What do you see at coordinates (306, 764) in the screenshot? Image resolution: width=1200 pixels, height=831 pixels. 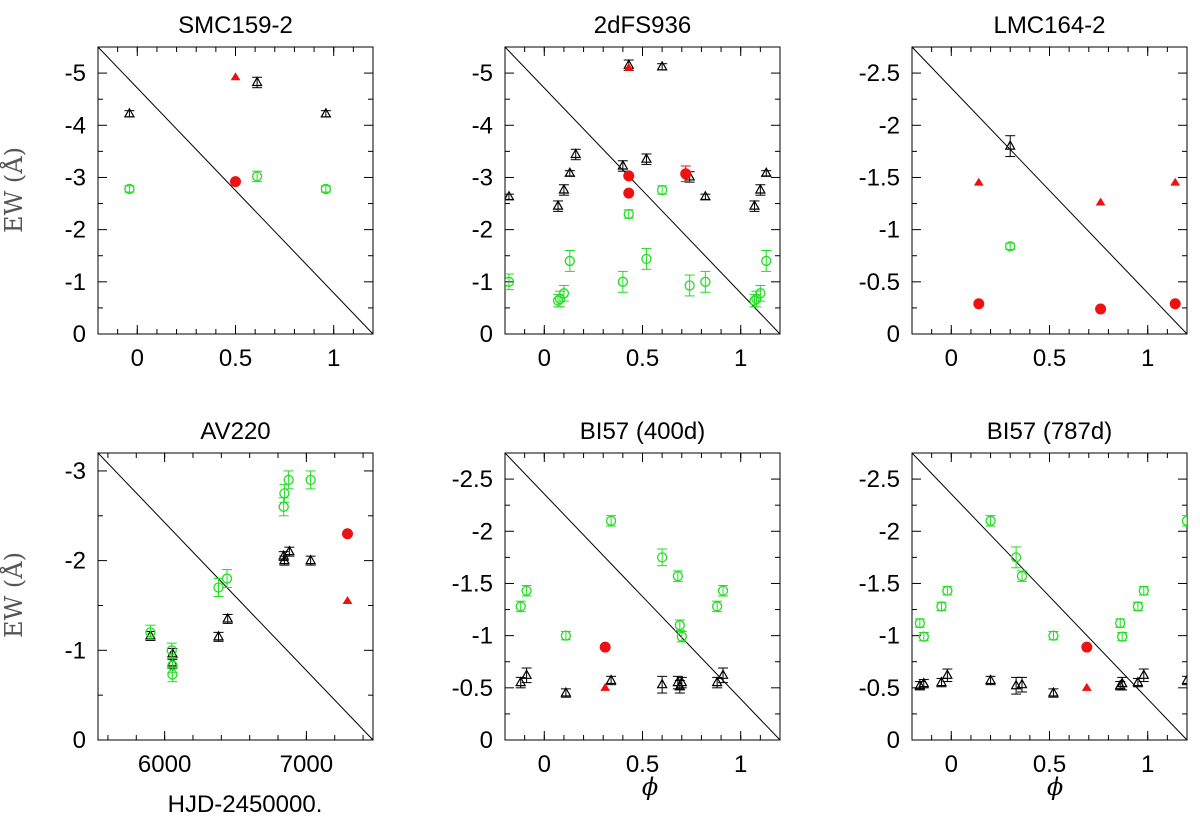 I see `x-tick-label: 7000` at bounding box center [306, 764].